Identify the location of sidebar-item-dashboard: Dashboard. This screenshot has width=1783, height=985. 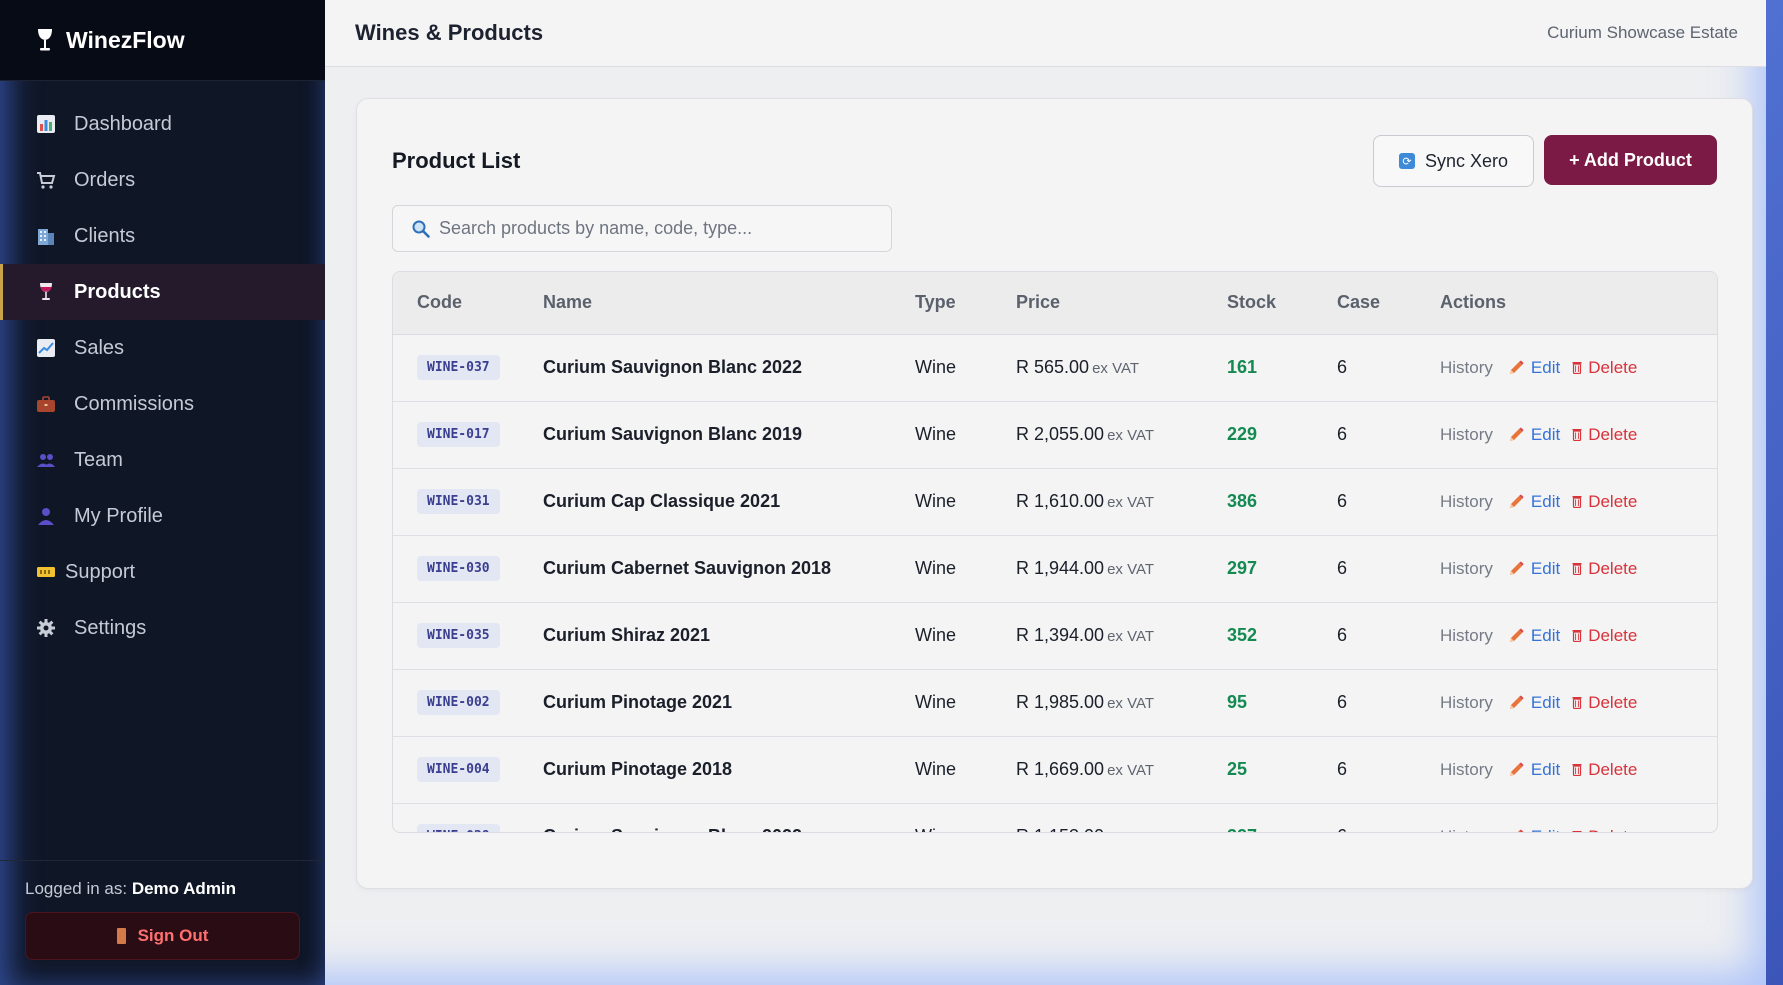
(162, 124).